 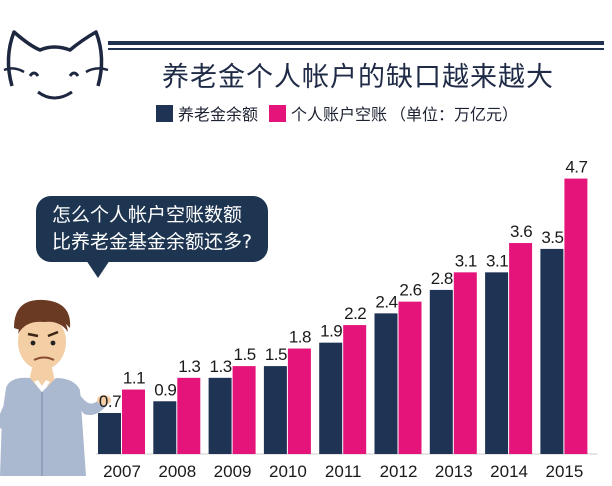 What do you see at coordinates (331, 331) in the screenshot?
I see `data-label-balance-2011: 1.9` at bounding box center [331, 331].